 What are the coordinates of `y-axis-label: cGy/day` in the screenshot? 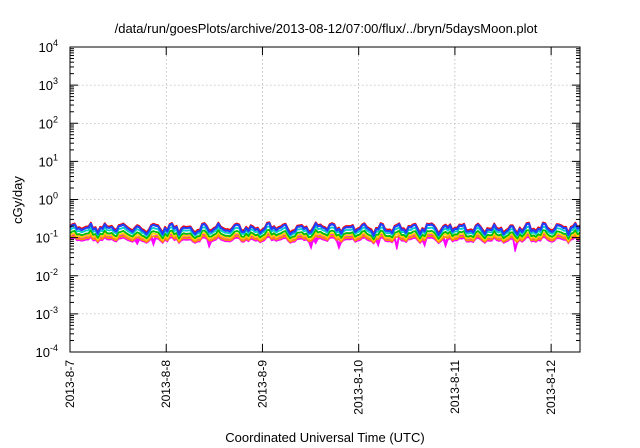 It's located at (17, 200).